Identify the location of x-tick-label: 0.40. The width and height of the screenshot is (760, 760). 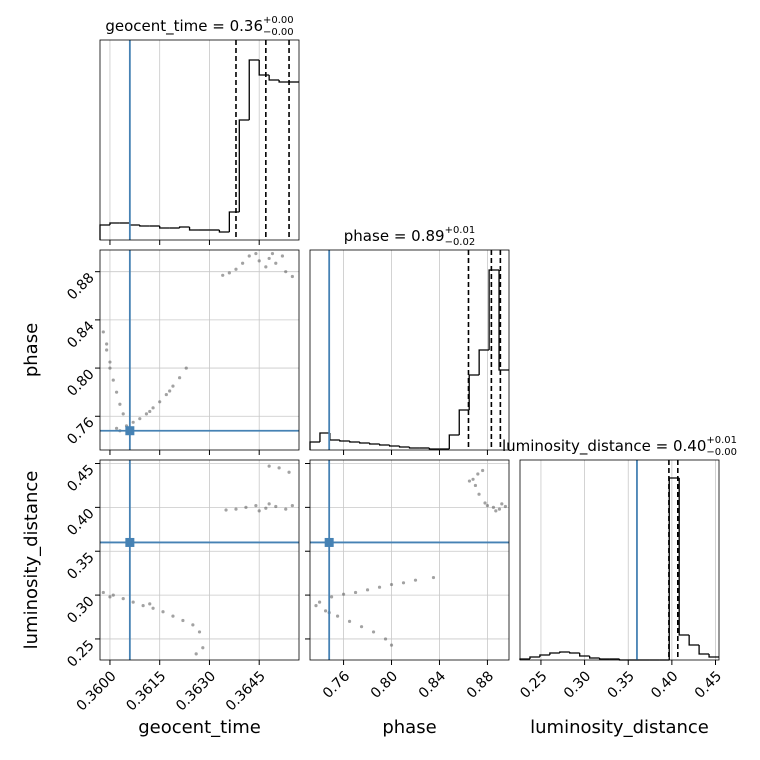
(664, 684).